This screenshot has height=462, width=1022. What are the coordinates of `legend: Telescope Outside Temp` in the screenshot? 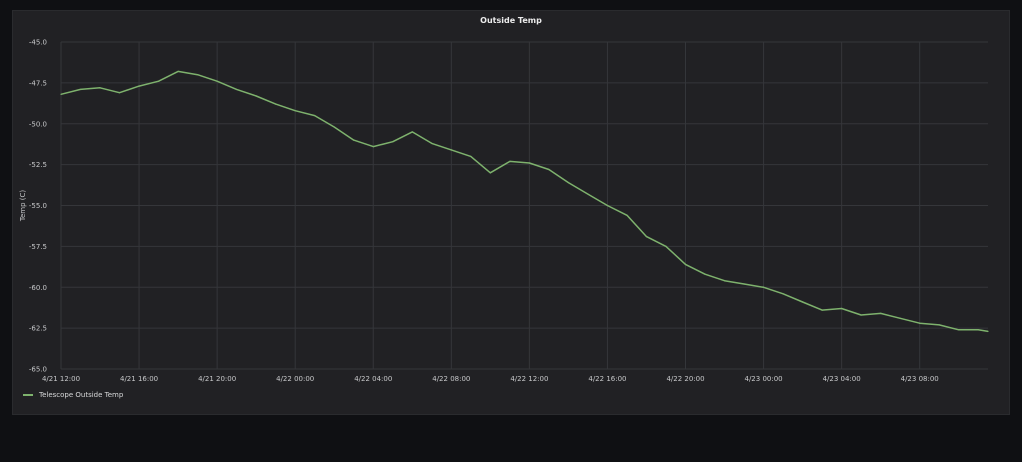 It's located at (73, 395).